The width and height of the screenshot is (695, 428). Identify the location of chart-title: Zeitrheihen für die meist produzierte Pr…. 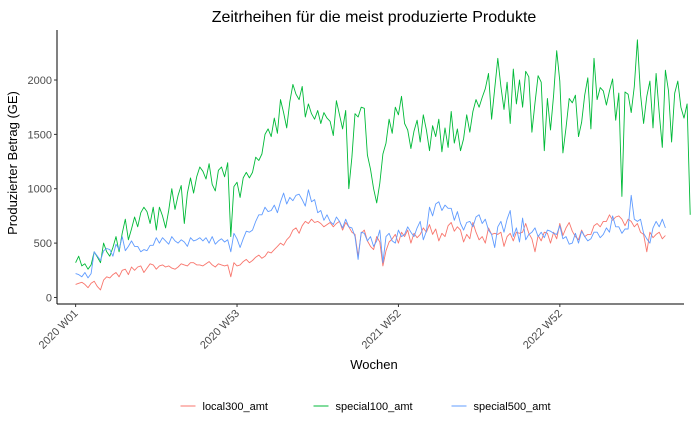
(374, 17).